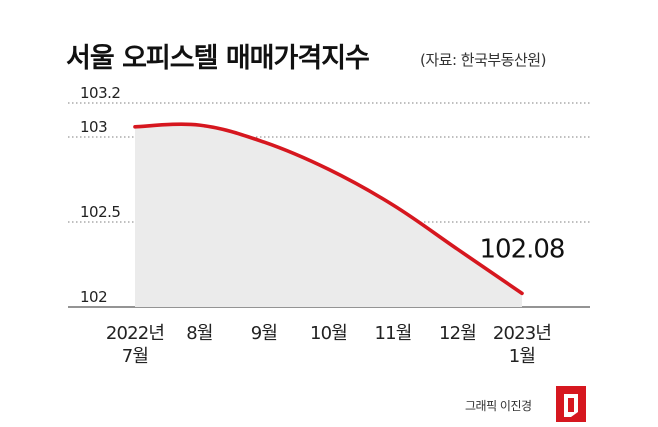  I want to click on x-tick-label-4: 11월, so click(392, 333).